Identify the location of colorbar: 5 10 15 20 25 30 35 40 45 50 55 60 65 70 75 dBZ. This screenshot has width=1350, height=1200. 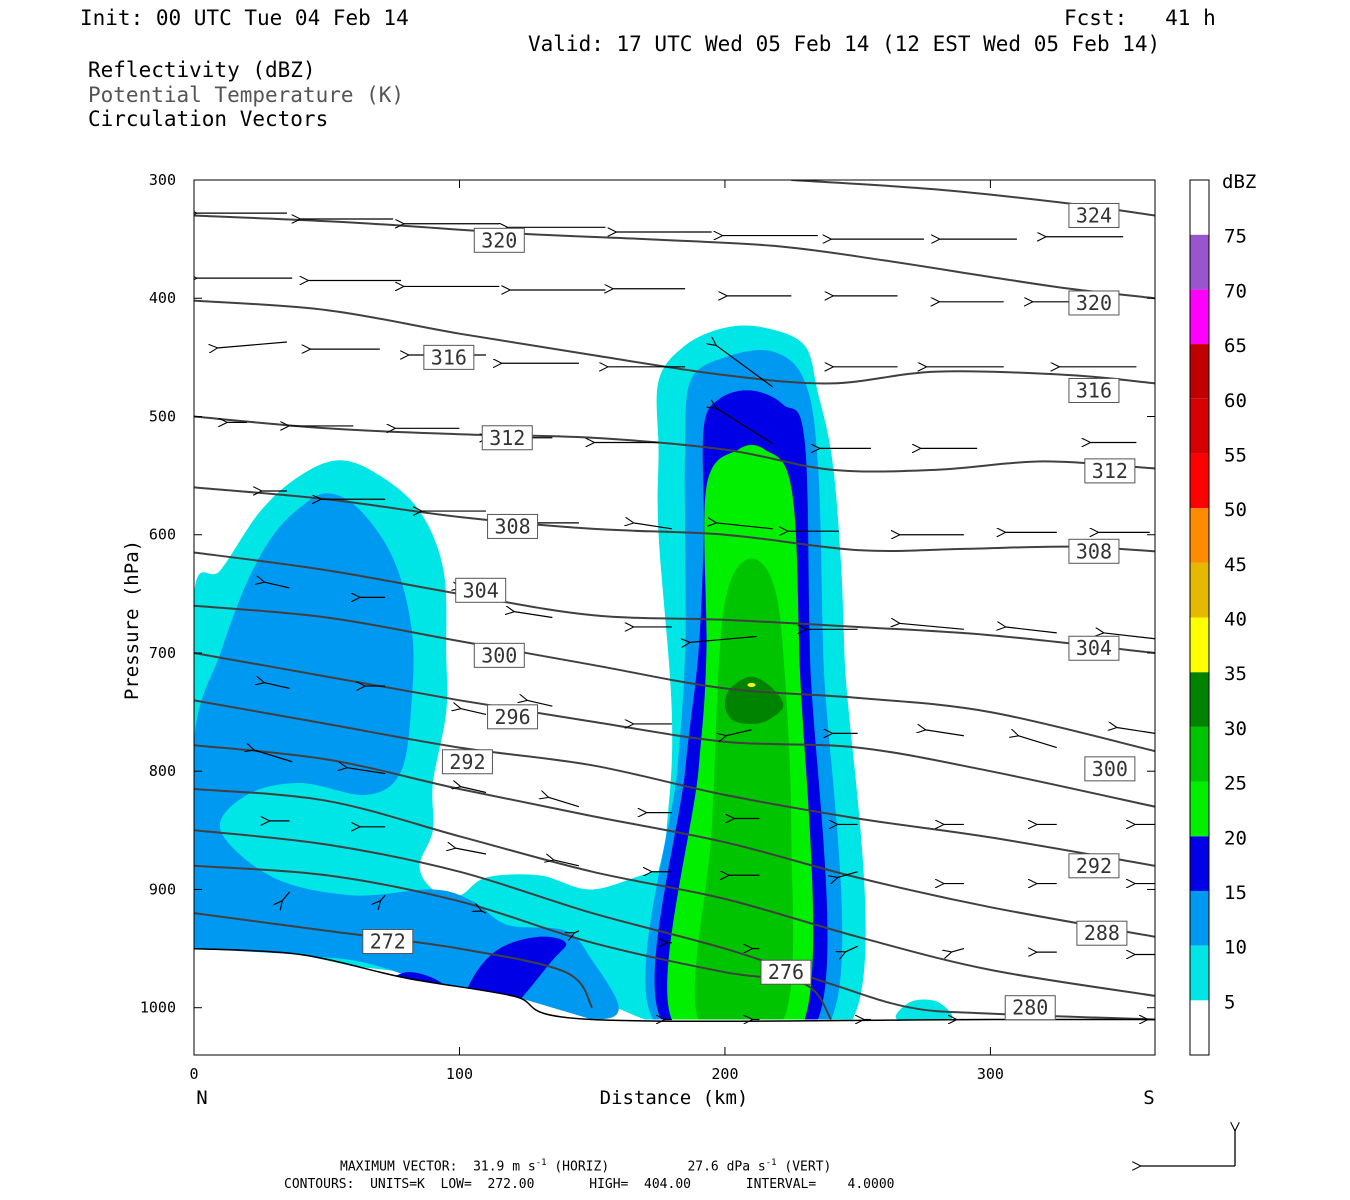
(1222, 613).